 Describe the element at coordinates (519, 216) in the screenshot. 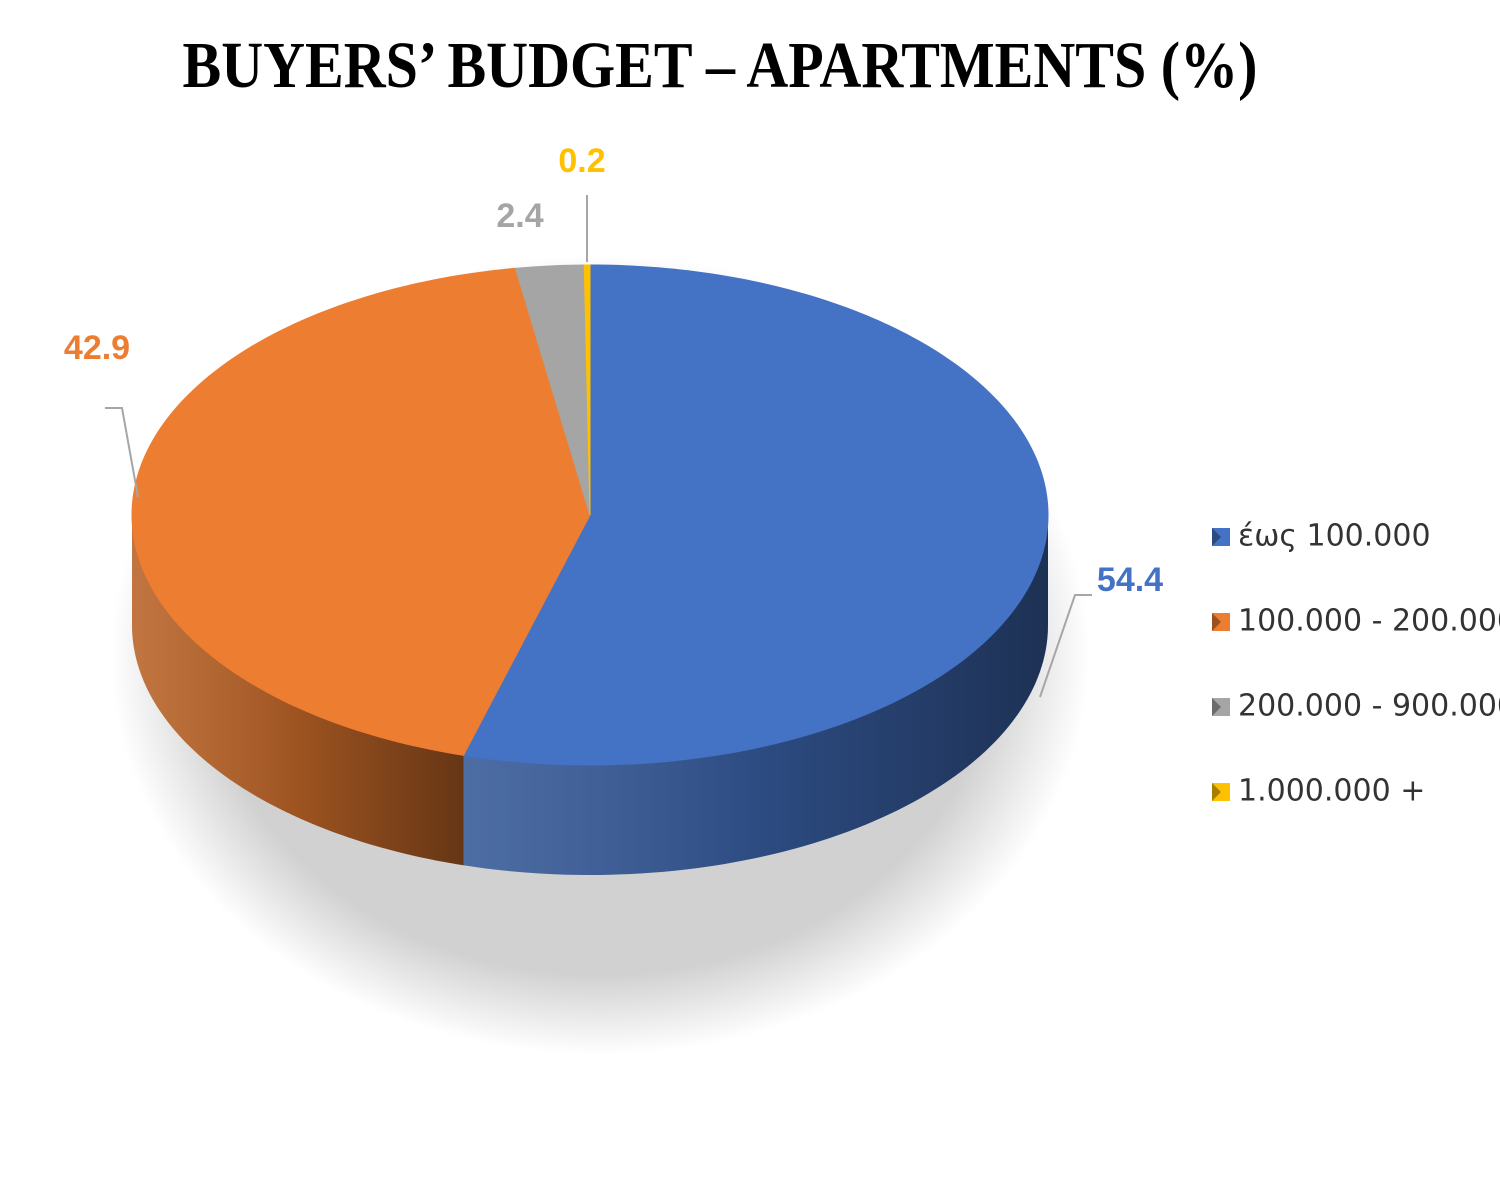

I see `data-label: 2.4` at that location.